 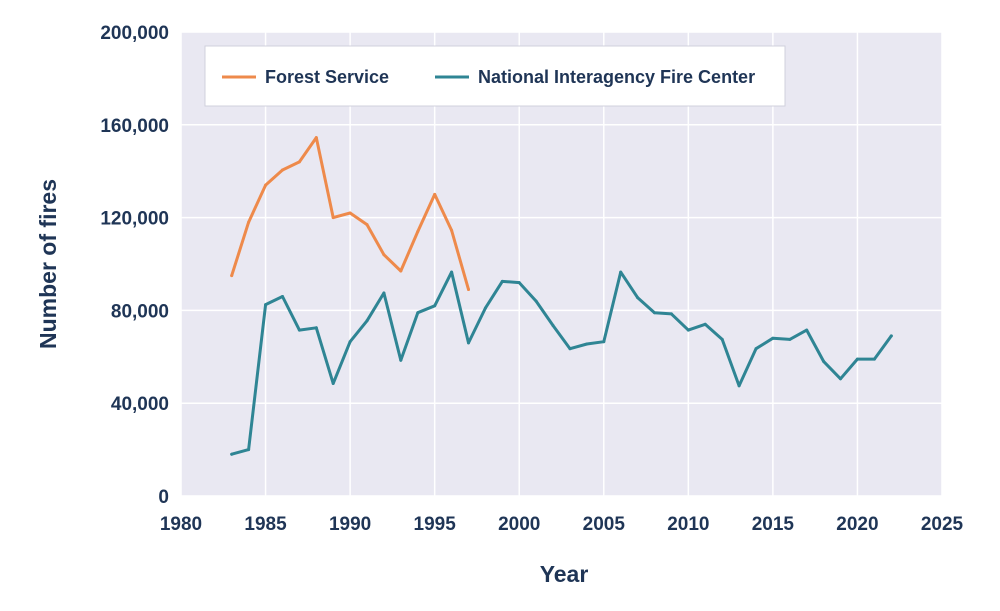 I want to click on x-tick-label: 2020, so click(x=857, y=524).